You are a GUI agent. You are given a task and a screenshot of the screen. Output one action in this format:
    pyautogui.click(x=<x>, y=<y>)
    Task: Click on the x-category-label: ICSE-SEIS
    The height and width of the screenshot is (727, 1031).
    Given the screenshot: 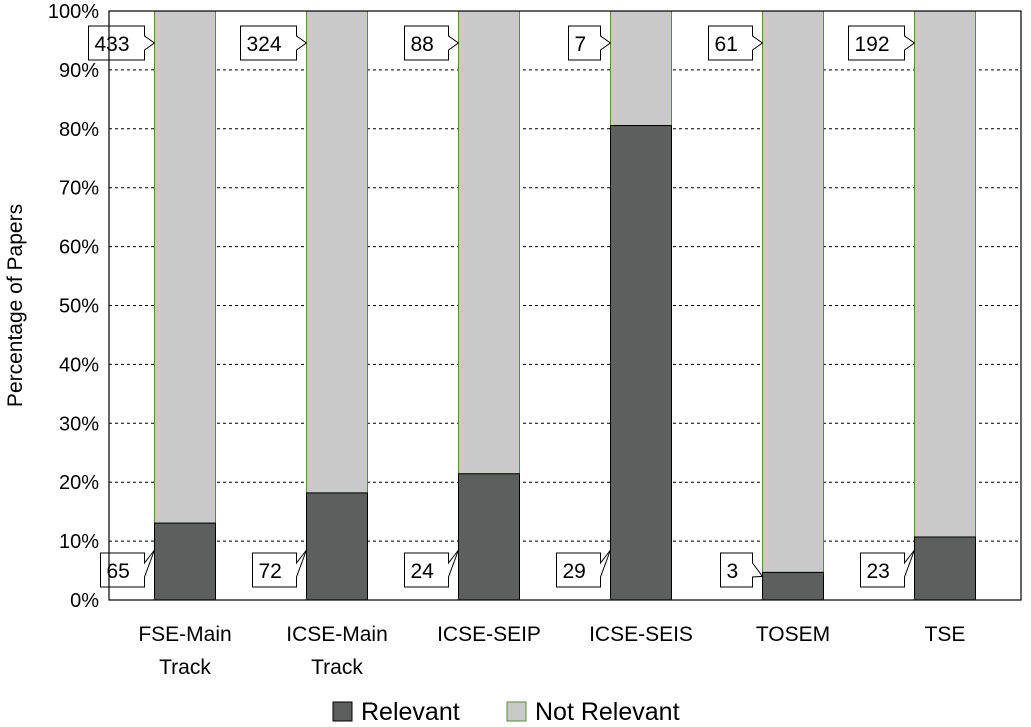 What is the action you would take?
    pyautogui.click(x=641, y=634)
    